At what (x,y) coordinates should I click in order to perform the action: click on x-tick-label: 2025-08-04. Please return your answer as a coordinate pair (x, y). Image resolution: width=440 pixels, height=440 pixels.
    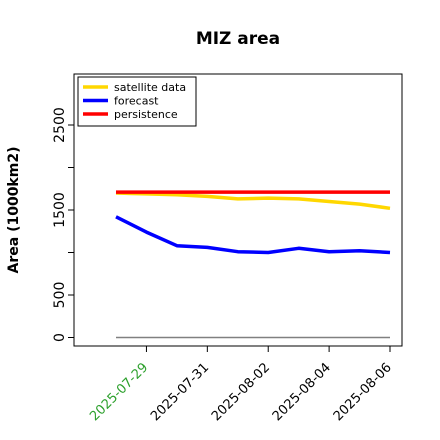
    Looking at the image, I should click on (302, 392).